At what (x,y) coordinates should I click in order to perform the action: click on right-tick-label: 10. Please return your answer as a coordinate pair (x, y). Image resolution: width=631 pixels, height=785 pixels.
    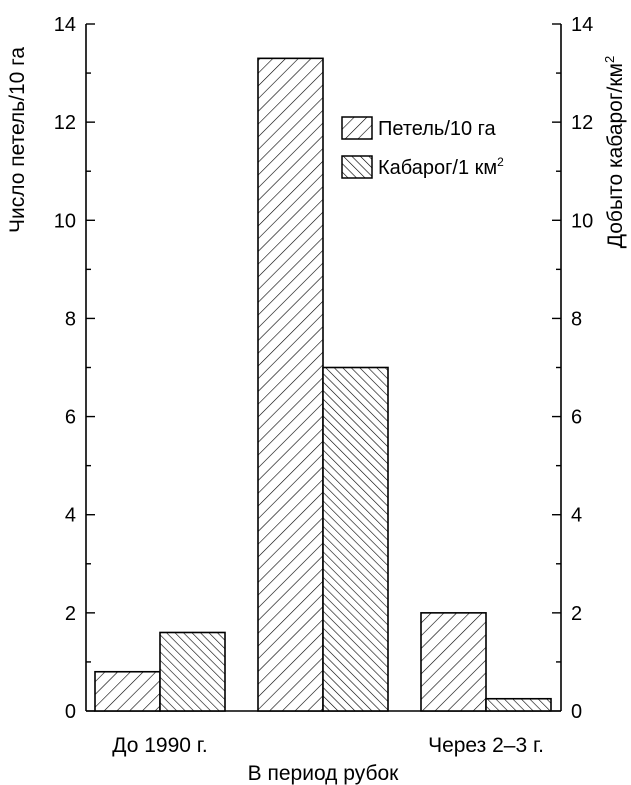
    Looking at the image, I should click on (582, 221).